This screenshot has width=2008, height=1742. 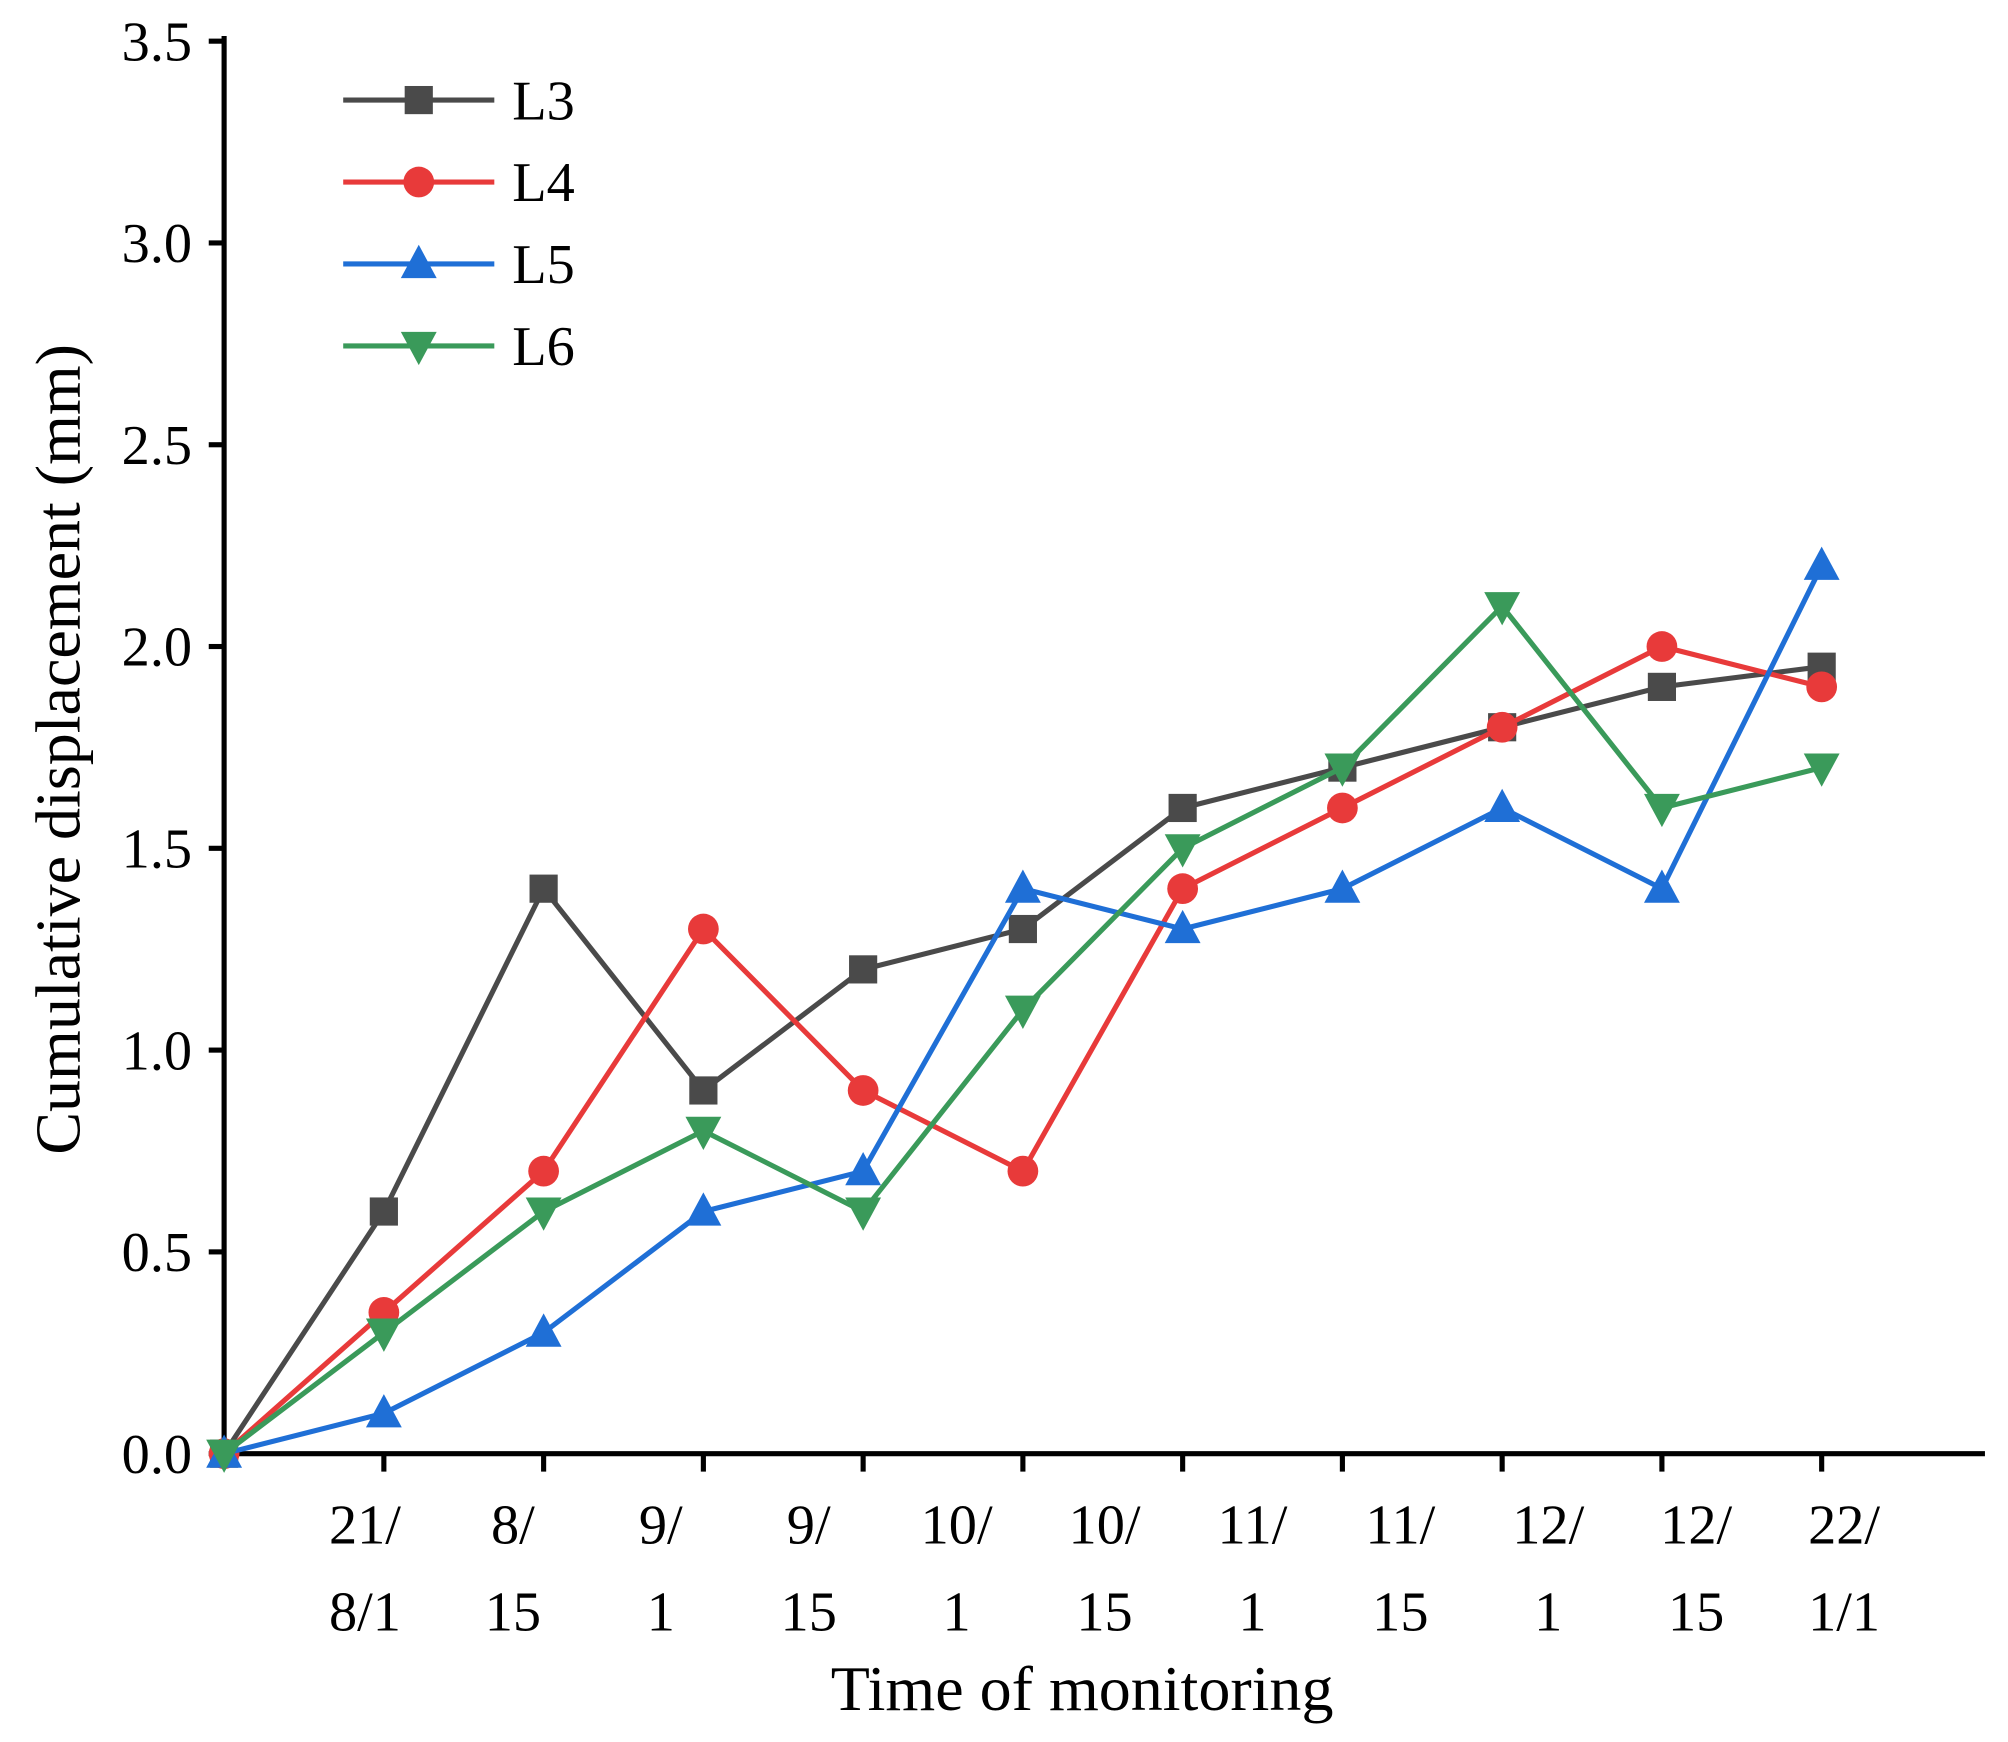 I want to click on legend-label: L6, so click(x=543, y=347).